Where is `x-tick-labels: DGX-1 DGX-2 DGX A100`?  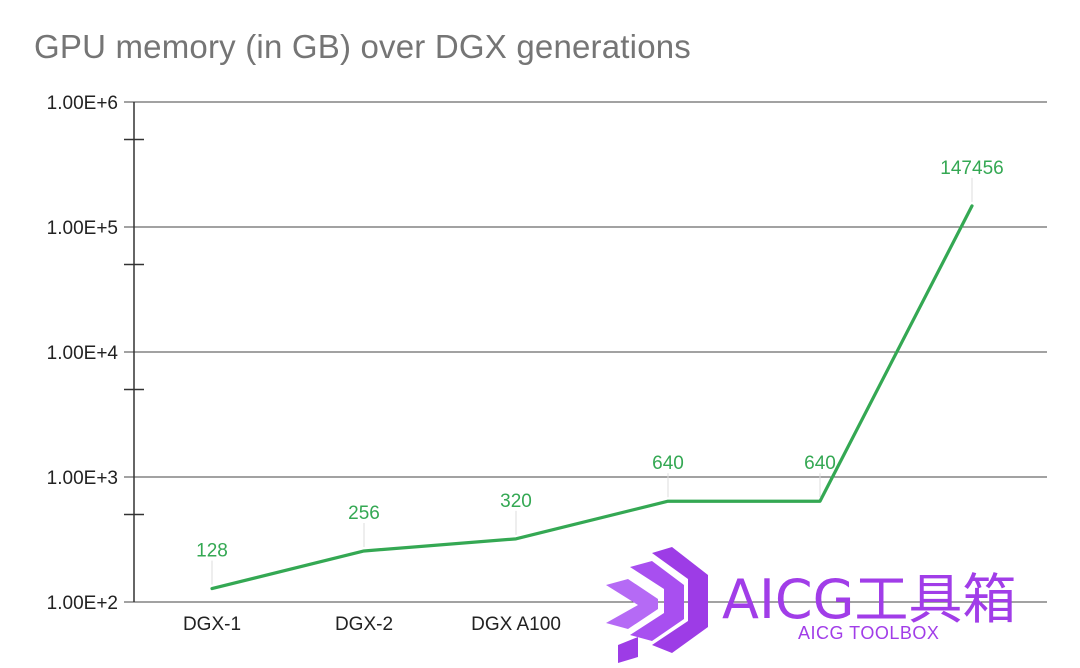
x-tick-labels: DGX-1 DGX-2 DGX A100 is located at coordinates (372, 624).